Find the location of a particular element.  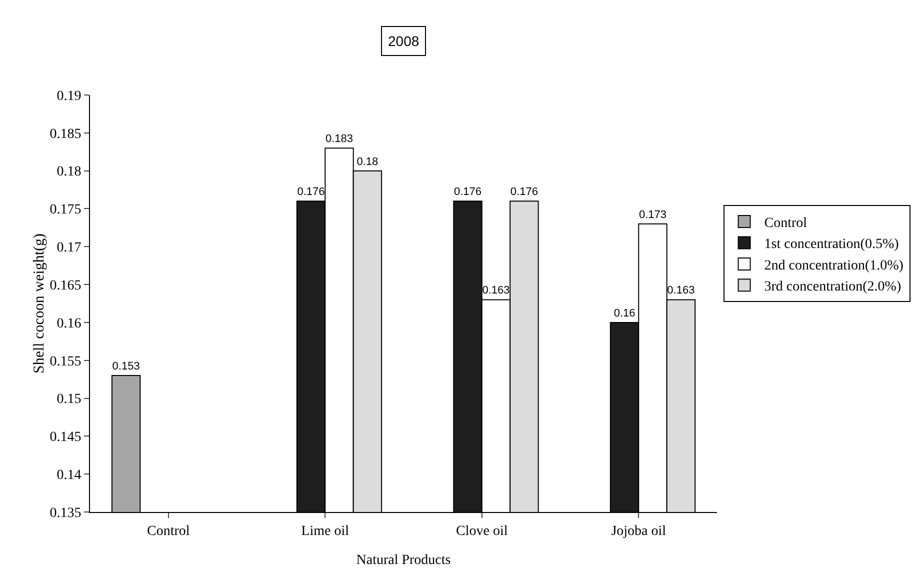

x-tick-label: Lime oil is located at coordinates (325, 531).